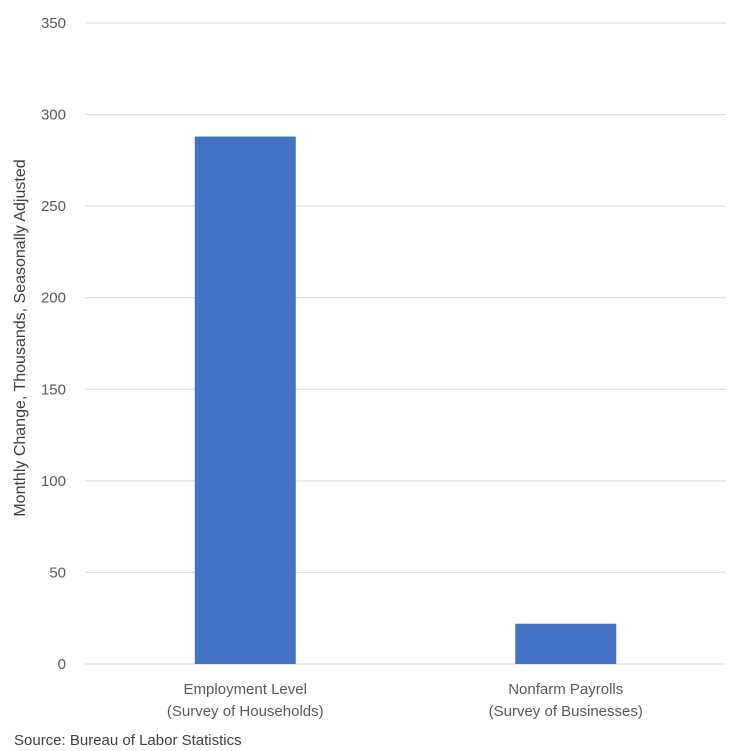 The image size is (751, 751). Describe the element at coordinates (53, 298) in the screenshot. I see `y-tick-label: 200` at that location.